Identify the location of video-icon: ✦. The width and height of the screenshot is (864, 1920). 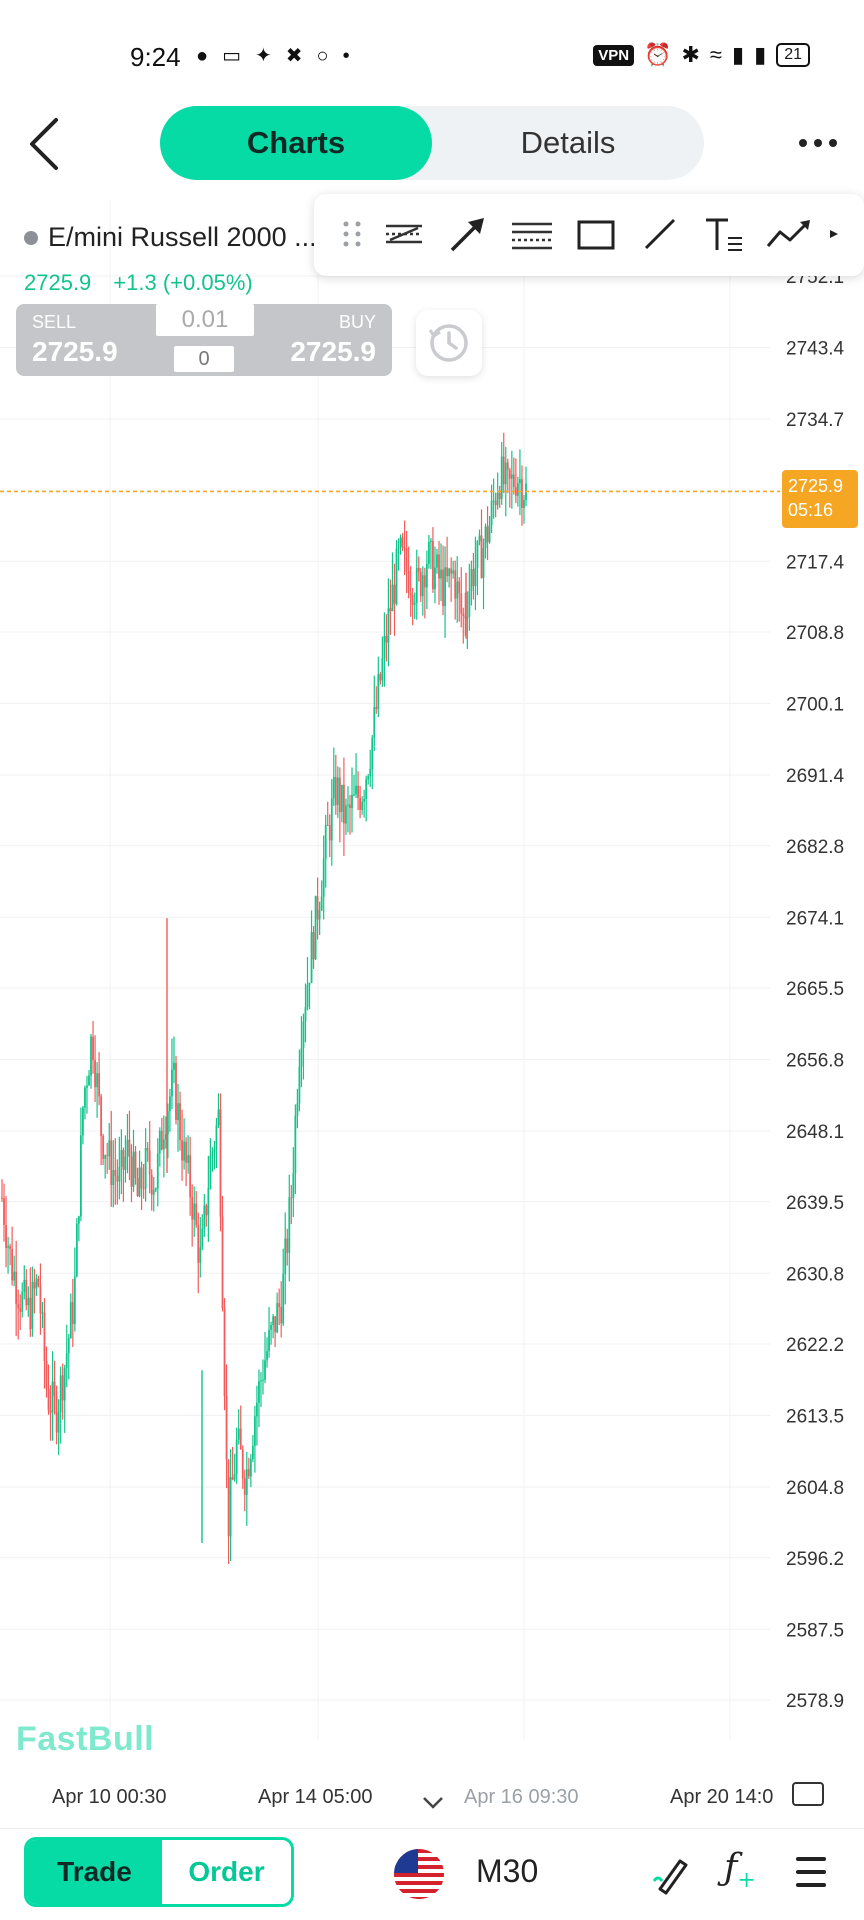
(263, 56).